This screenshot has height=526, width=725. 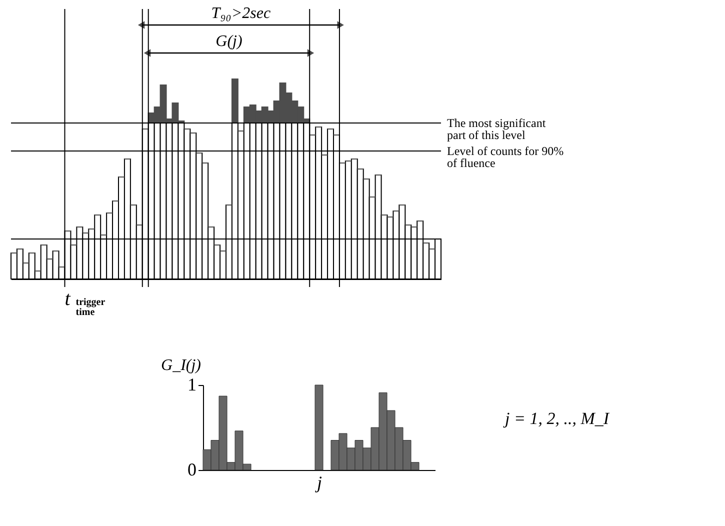 I want to click on y-axis-title: G_I(j), so click(x=181, y=365).